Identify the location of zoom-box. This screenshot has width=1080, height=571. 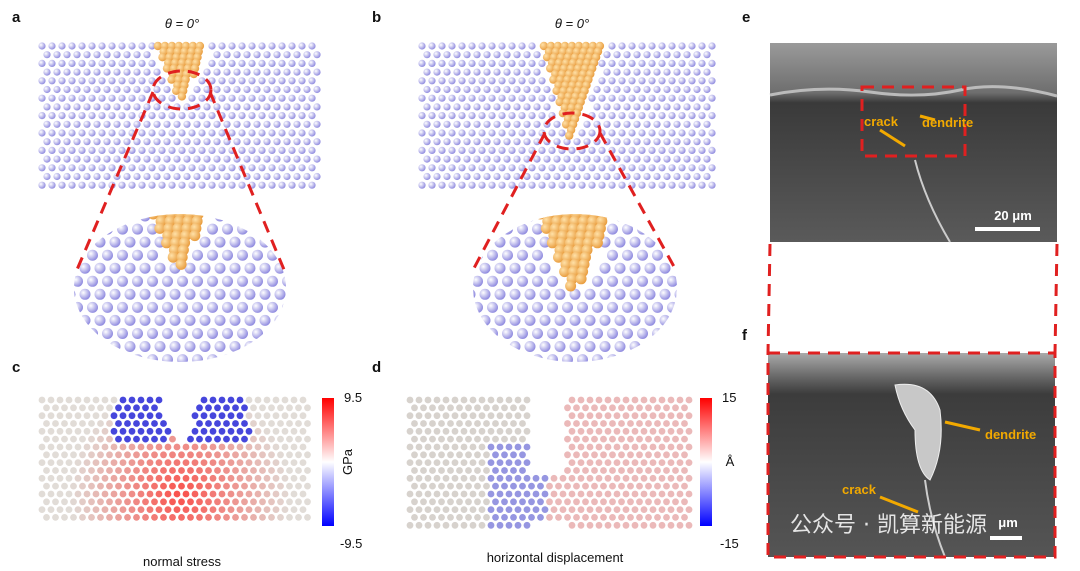
(911, 455).